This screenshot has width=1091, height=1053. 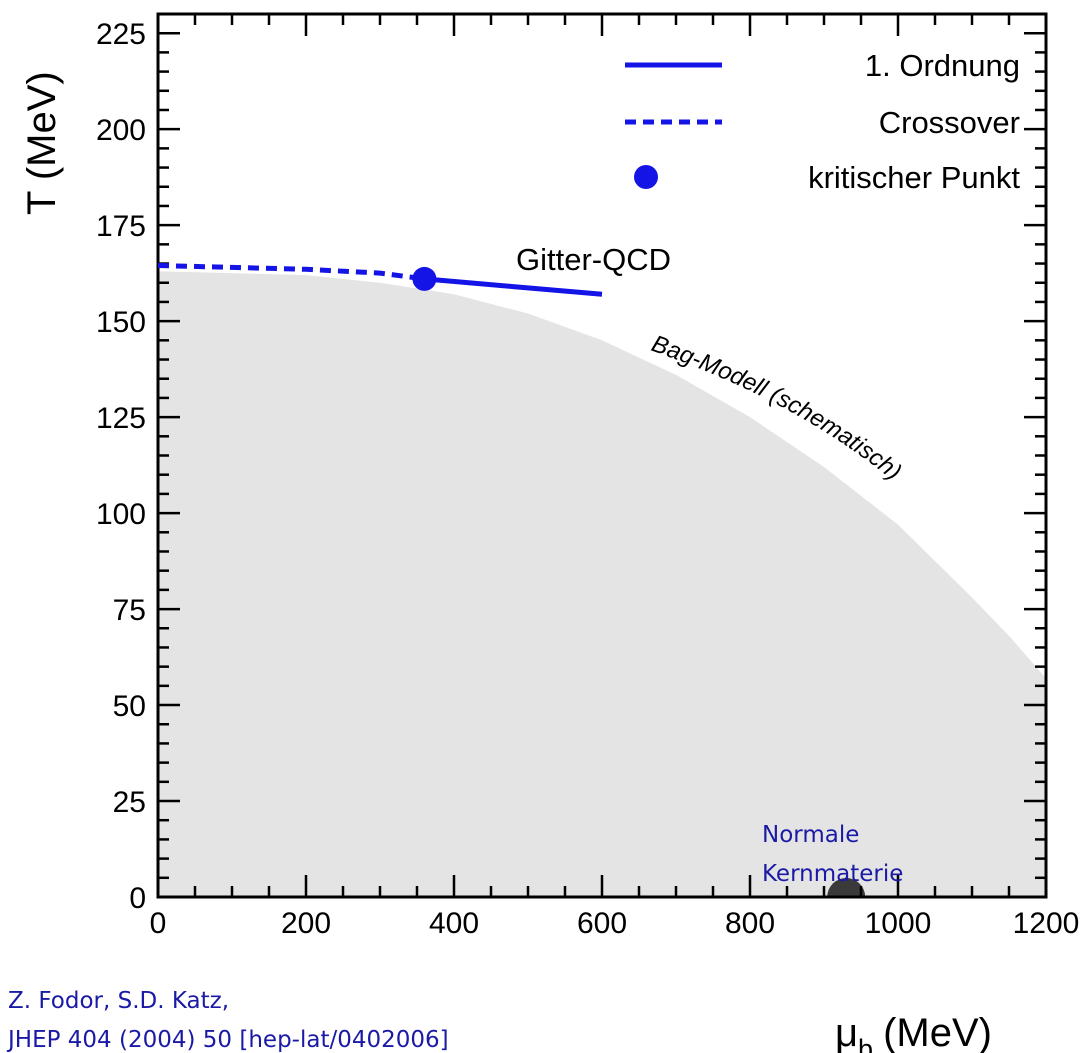 What do you see at coordinates (937, 1032) in the screenshot?
I see `x-axis-unit: (MeV)` at bounding box center [937, 1032].